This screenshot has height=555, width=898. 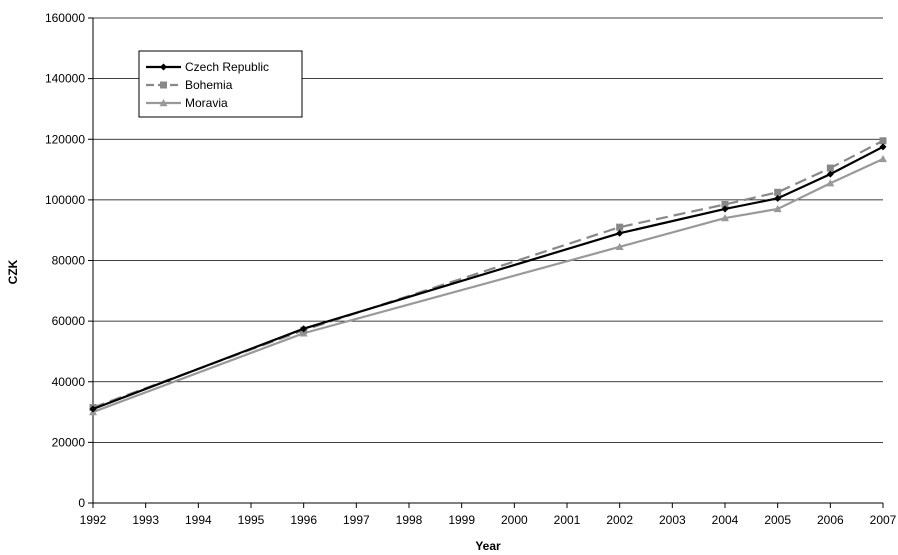 I want to click on y-tick-label: 120000, so click(x=65, y=139).